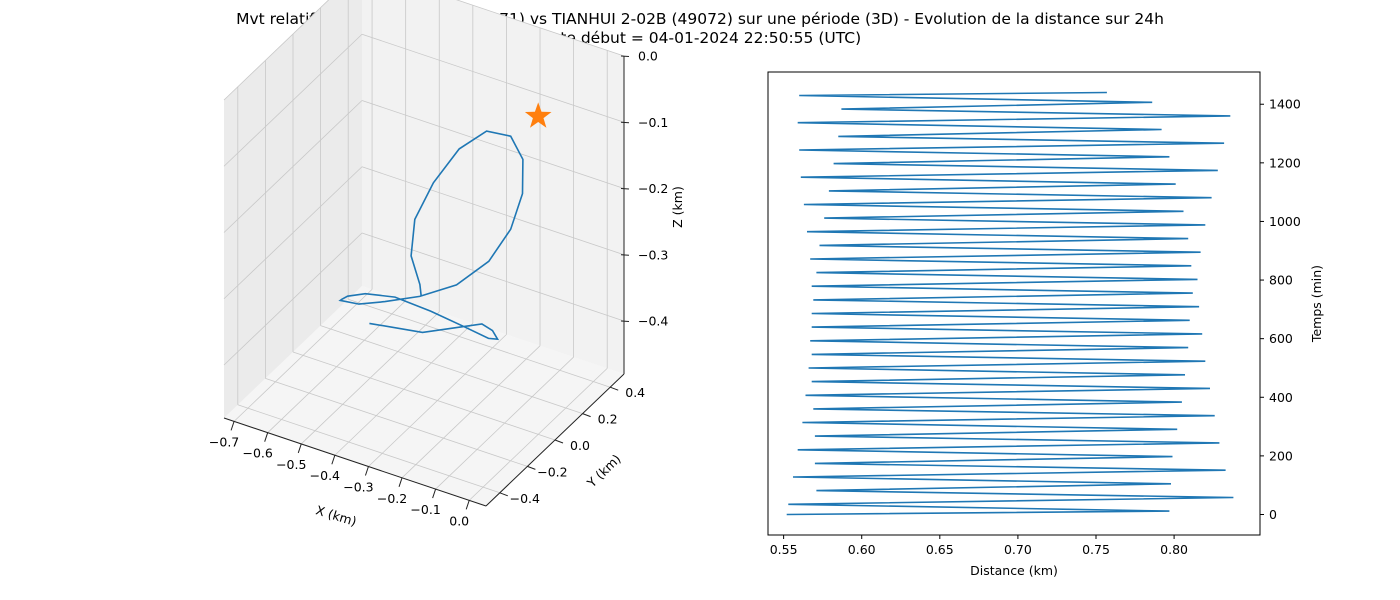 Image resolution: width=1400 pixels, height=600 pixels. Describe the element at coordinates (608, 419) in the screenshot. I see `y-tick-label: 0.2` at that location.